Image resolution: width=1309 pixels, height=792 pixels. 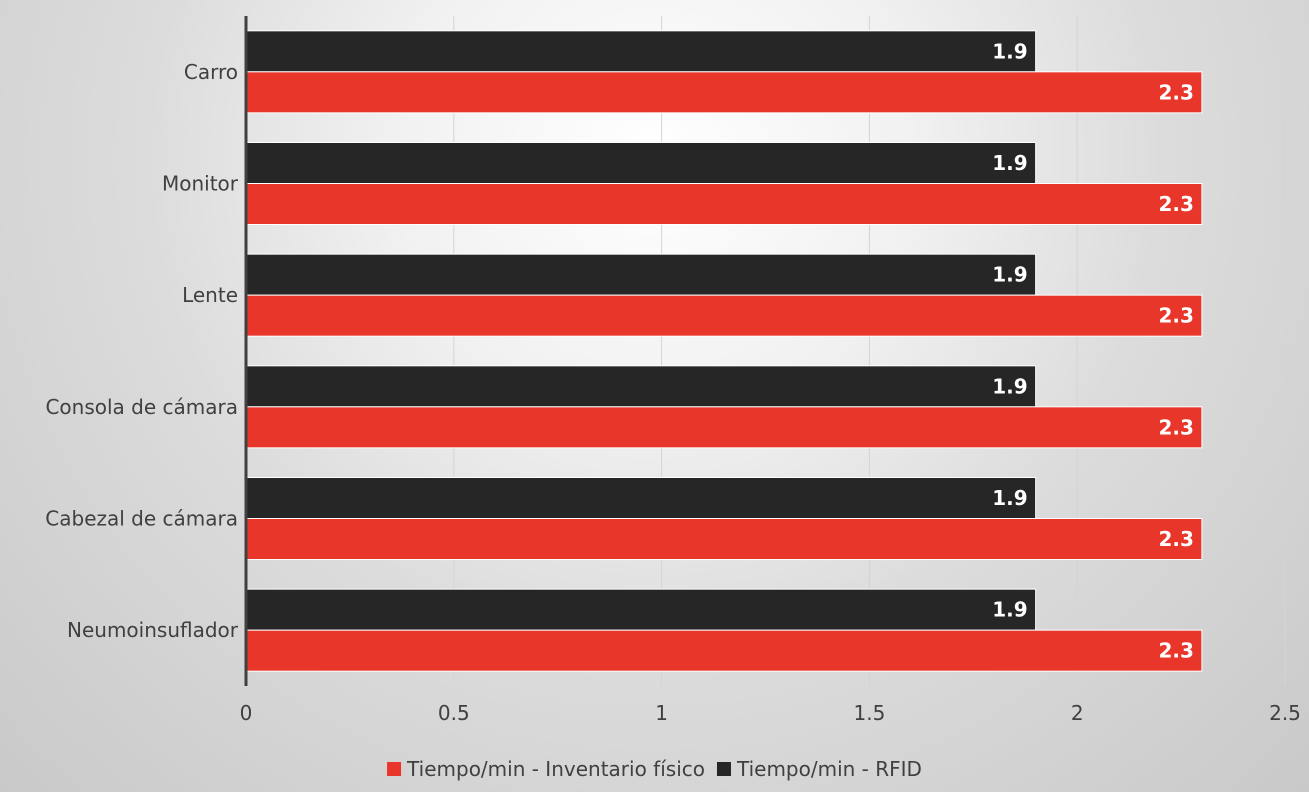 I want to click on legend-item: Tiempo/min - RFID, so click(x=819, y=769).